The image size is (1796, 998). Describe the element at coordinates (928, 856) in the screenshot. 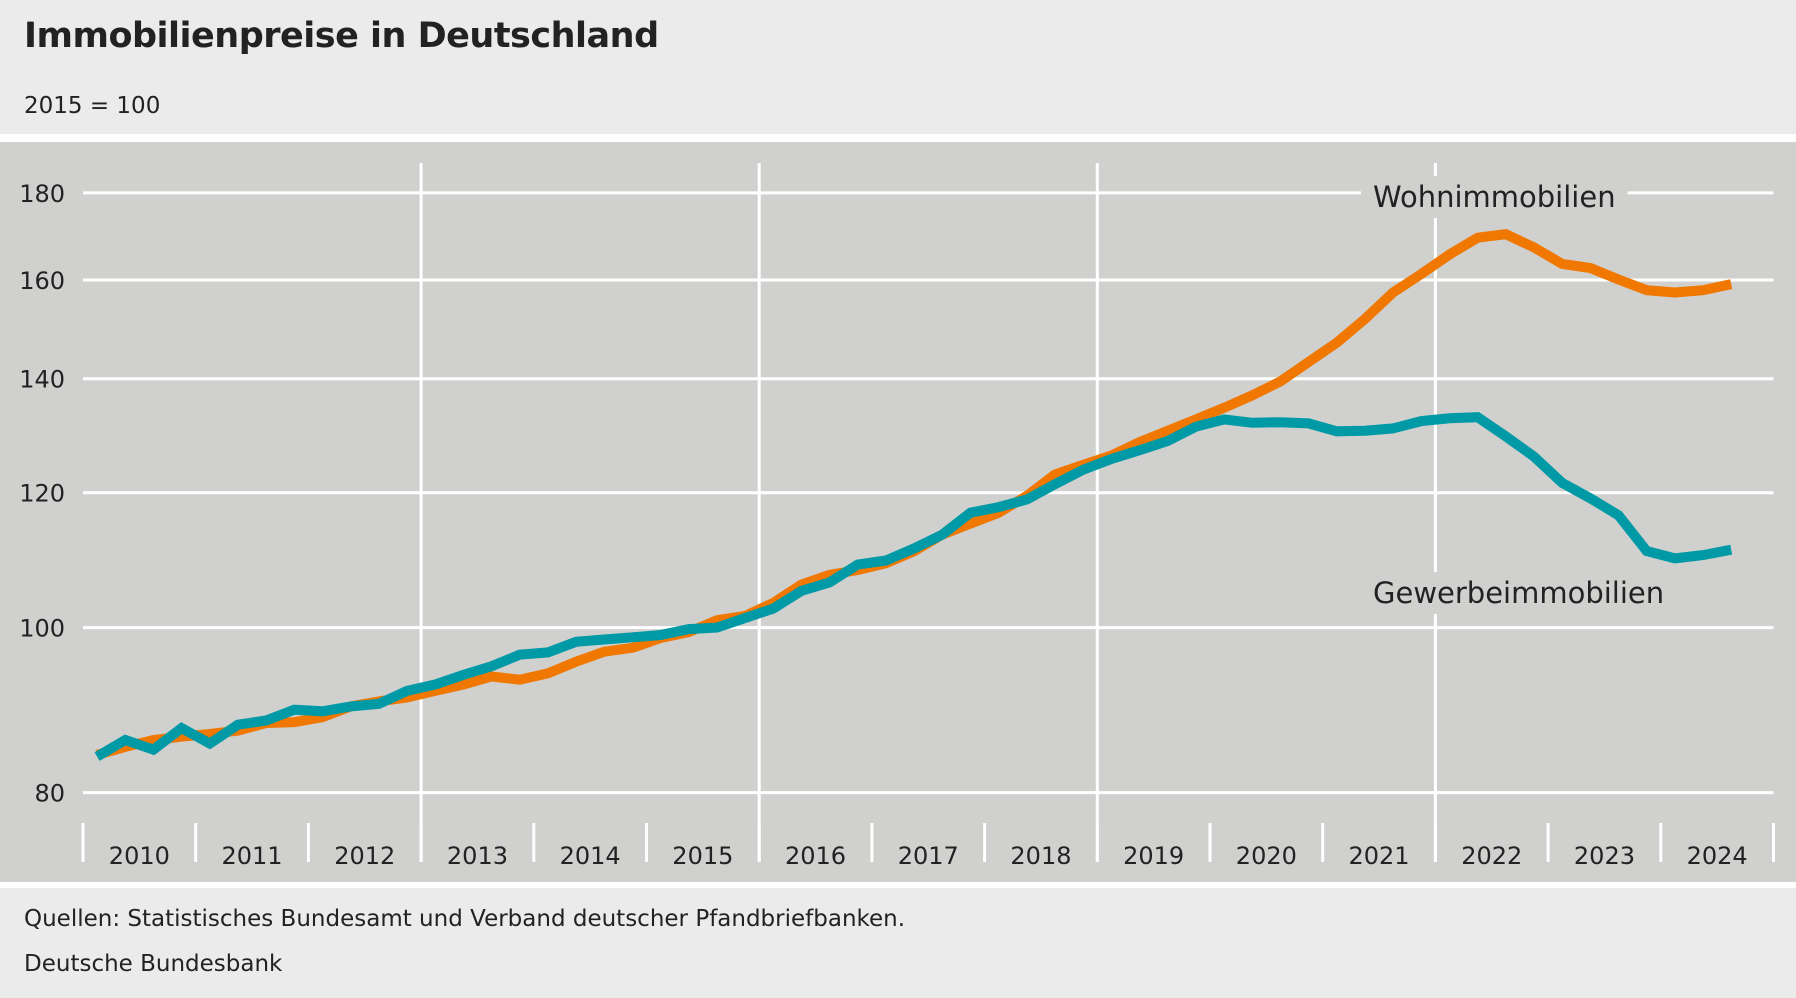

I see `x-tick-label: 2017` at that location.